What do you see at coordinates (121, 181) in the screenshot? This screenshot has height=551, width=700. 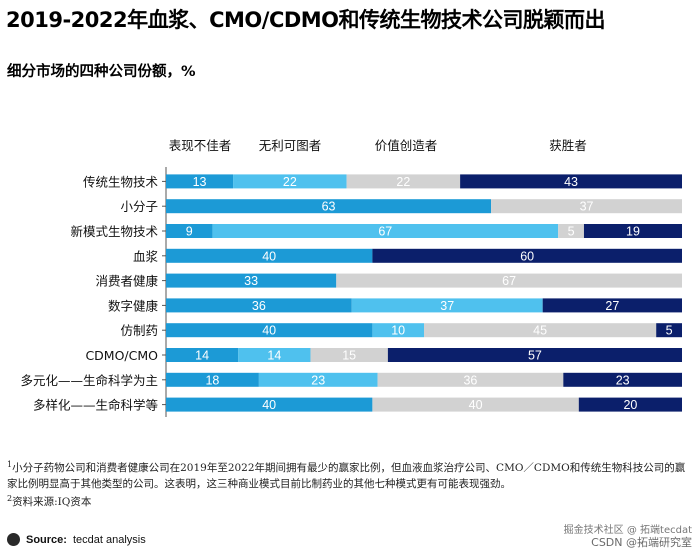 I see `category-label: 传统生物技术` at bounding box center [121, 181].